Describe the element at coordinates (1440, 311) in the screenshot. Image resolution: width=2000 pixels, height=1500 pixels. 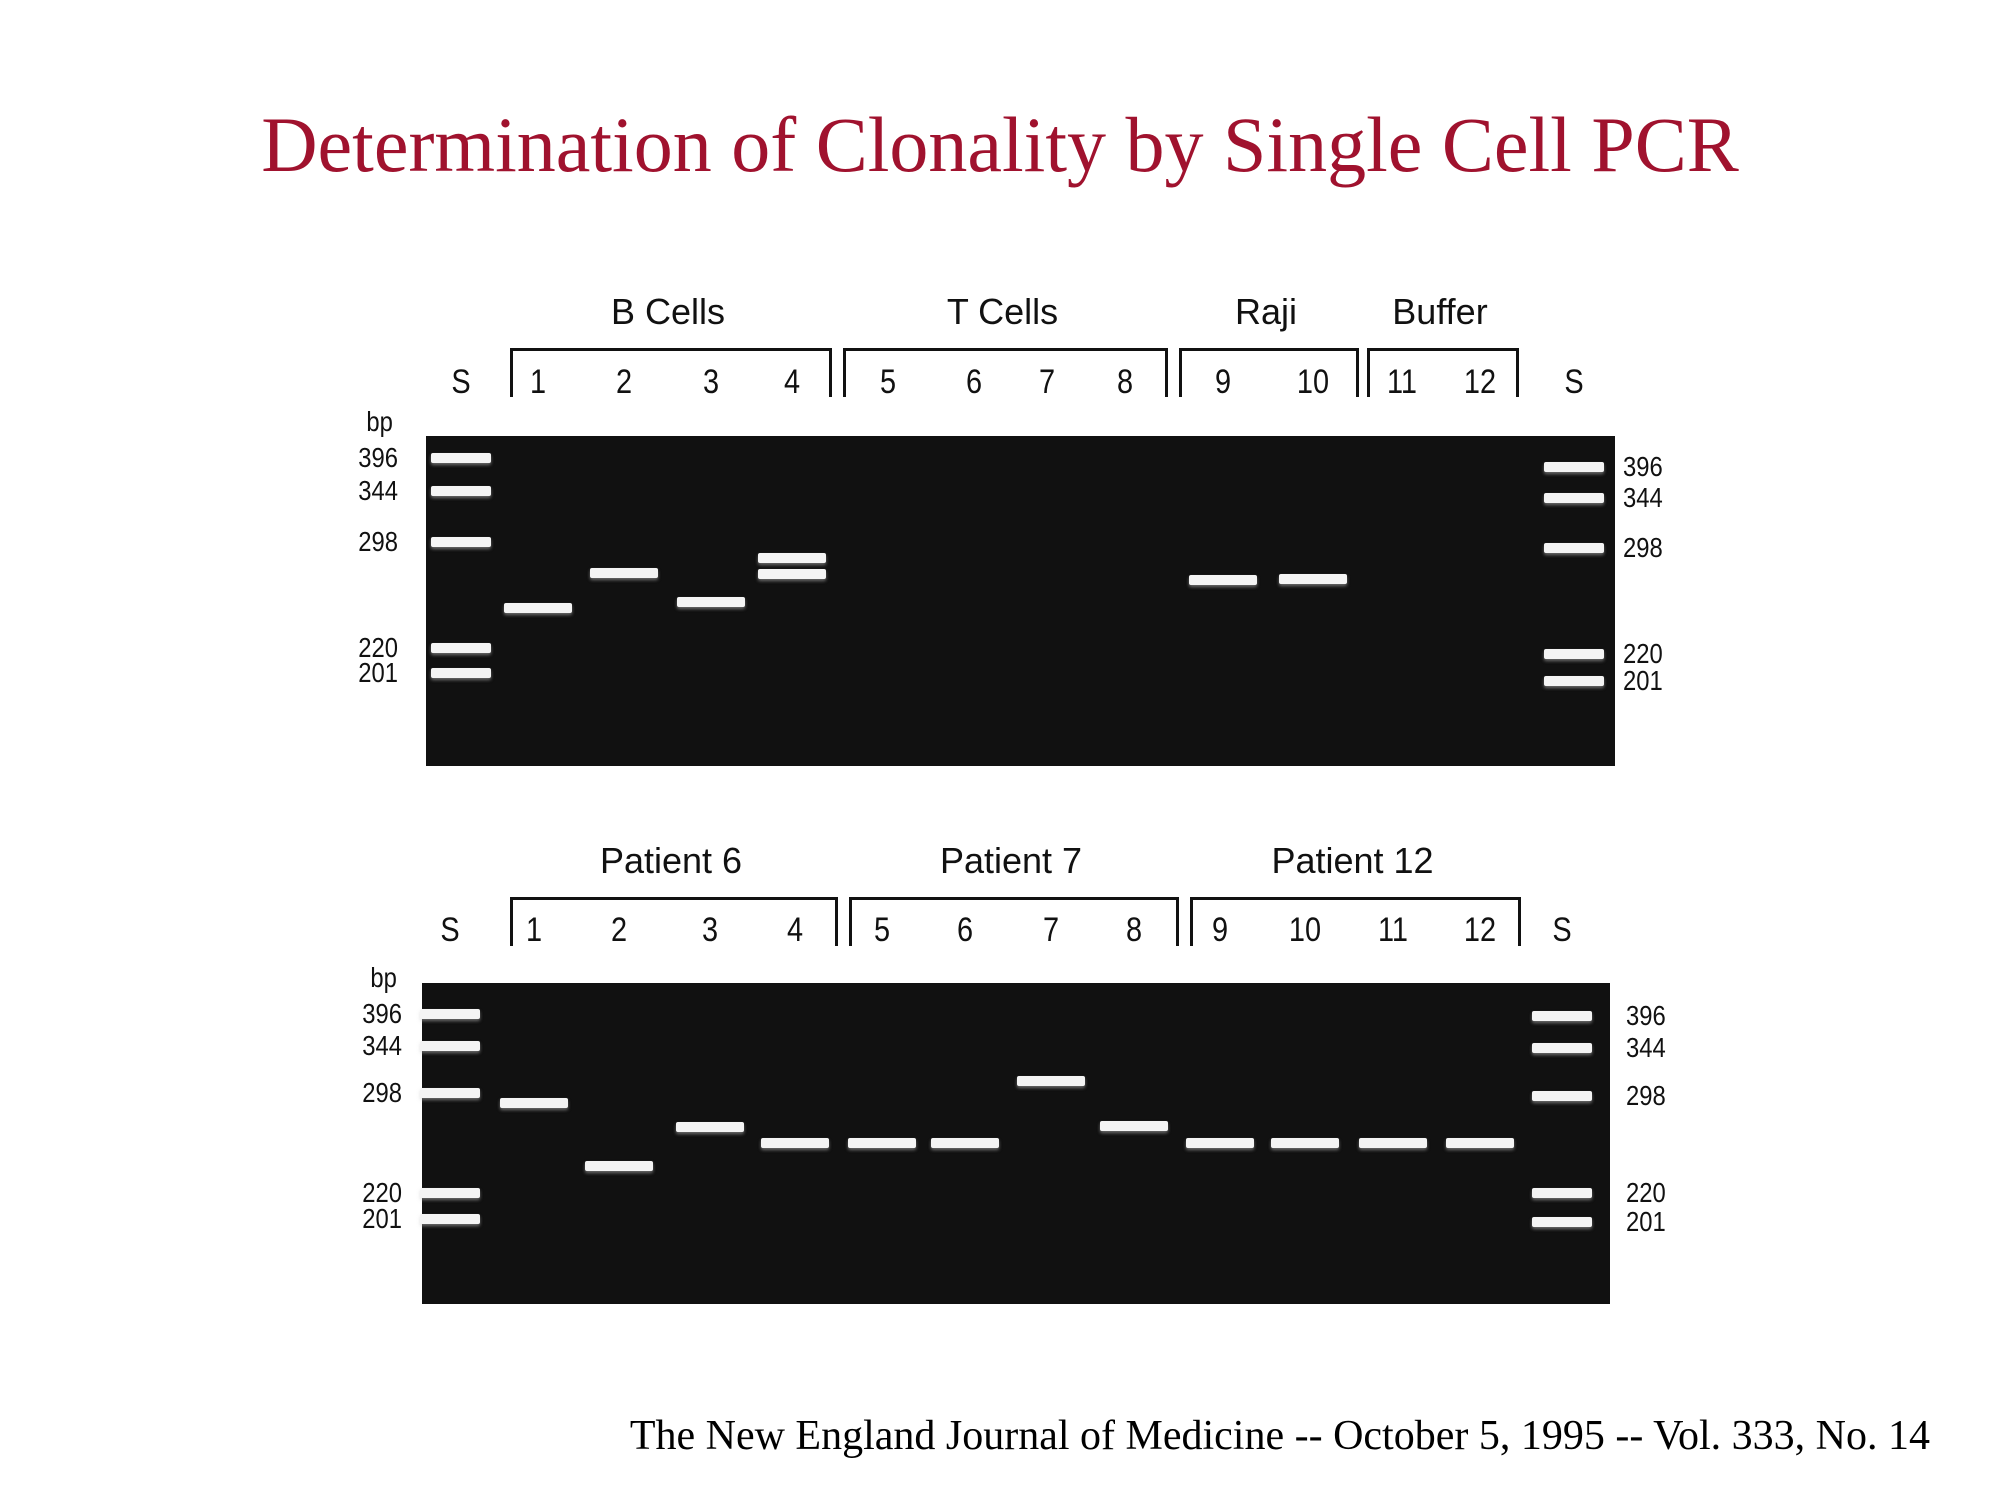
I see `lane-group-label: Buffer` at that location.